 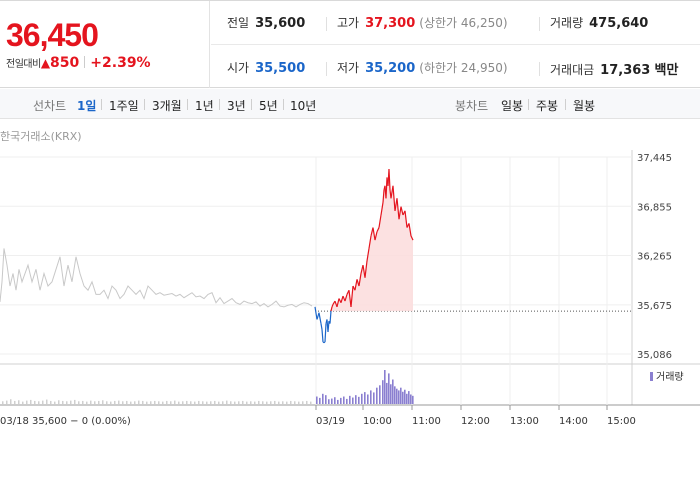 What do you see at coordinates (204, 106) in the screenshot?
I see `tab-1-year: 1년` at bounding box center [204, 106].